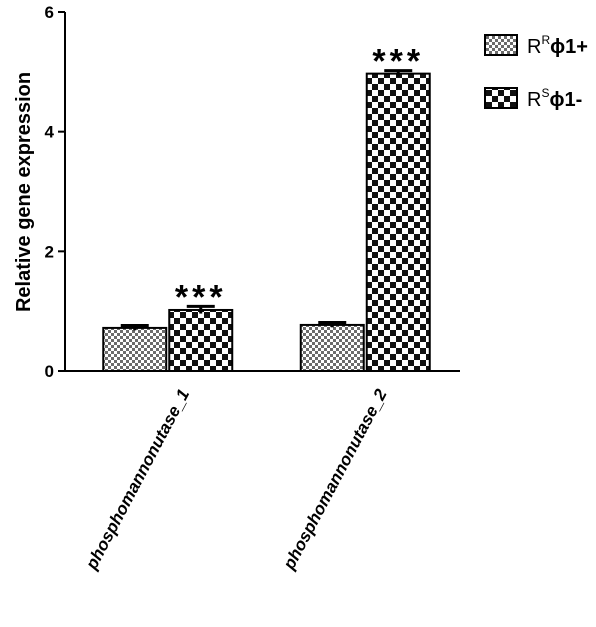  What do you see at coordinates (335, 479) in the screenshot?
I see `x-tick-label: phosphomannonutase_2` at bounding box center [335, 479].